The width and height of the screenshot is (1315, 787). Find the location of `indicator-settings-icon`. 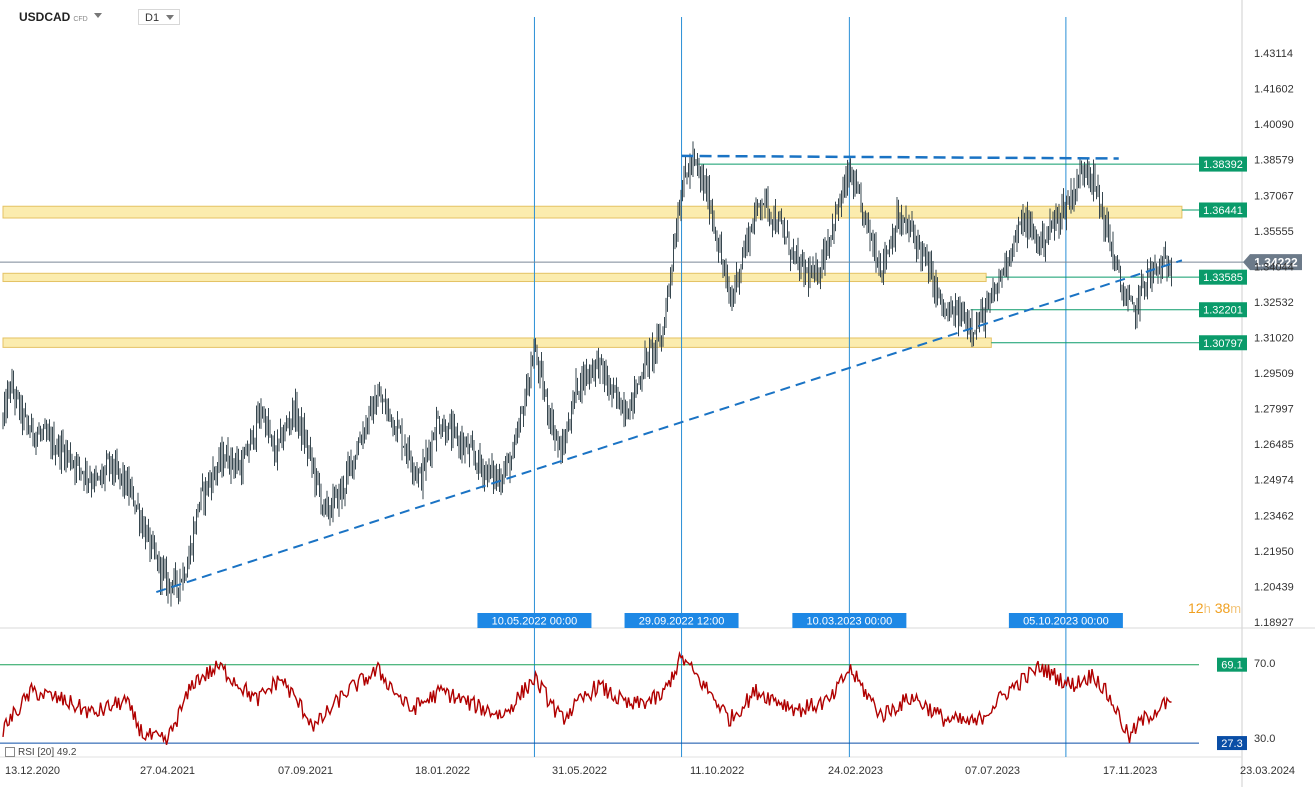

indicator-settings-icon is located at coordinates (10, 752).